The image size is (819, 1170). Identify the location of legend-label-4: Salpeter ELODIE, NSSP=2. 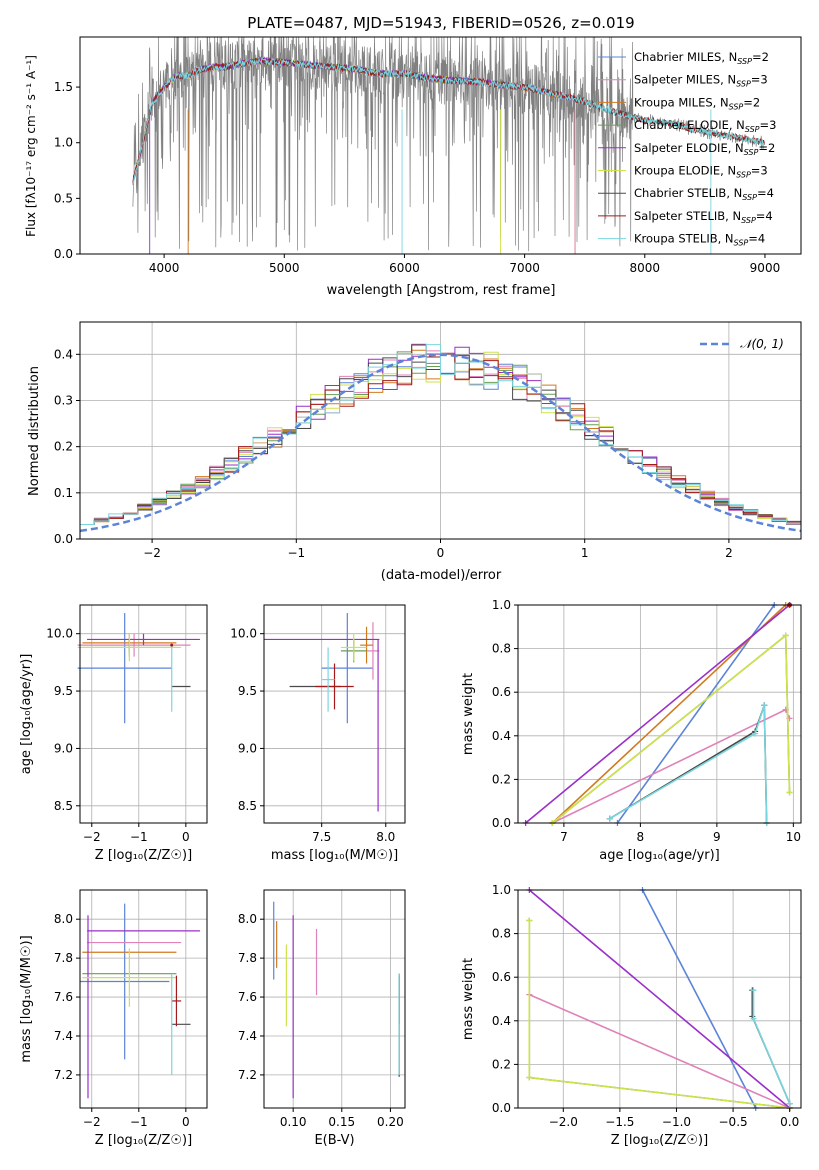
(704, 149).